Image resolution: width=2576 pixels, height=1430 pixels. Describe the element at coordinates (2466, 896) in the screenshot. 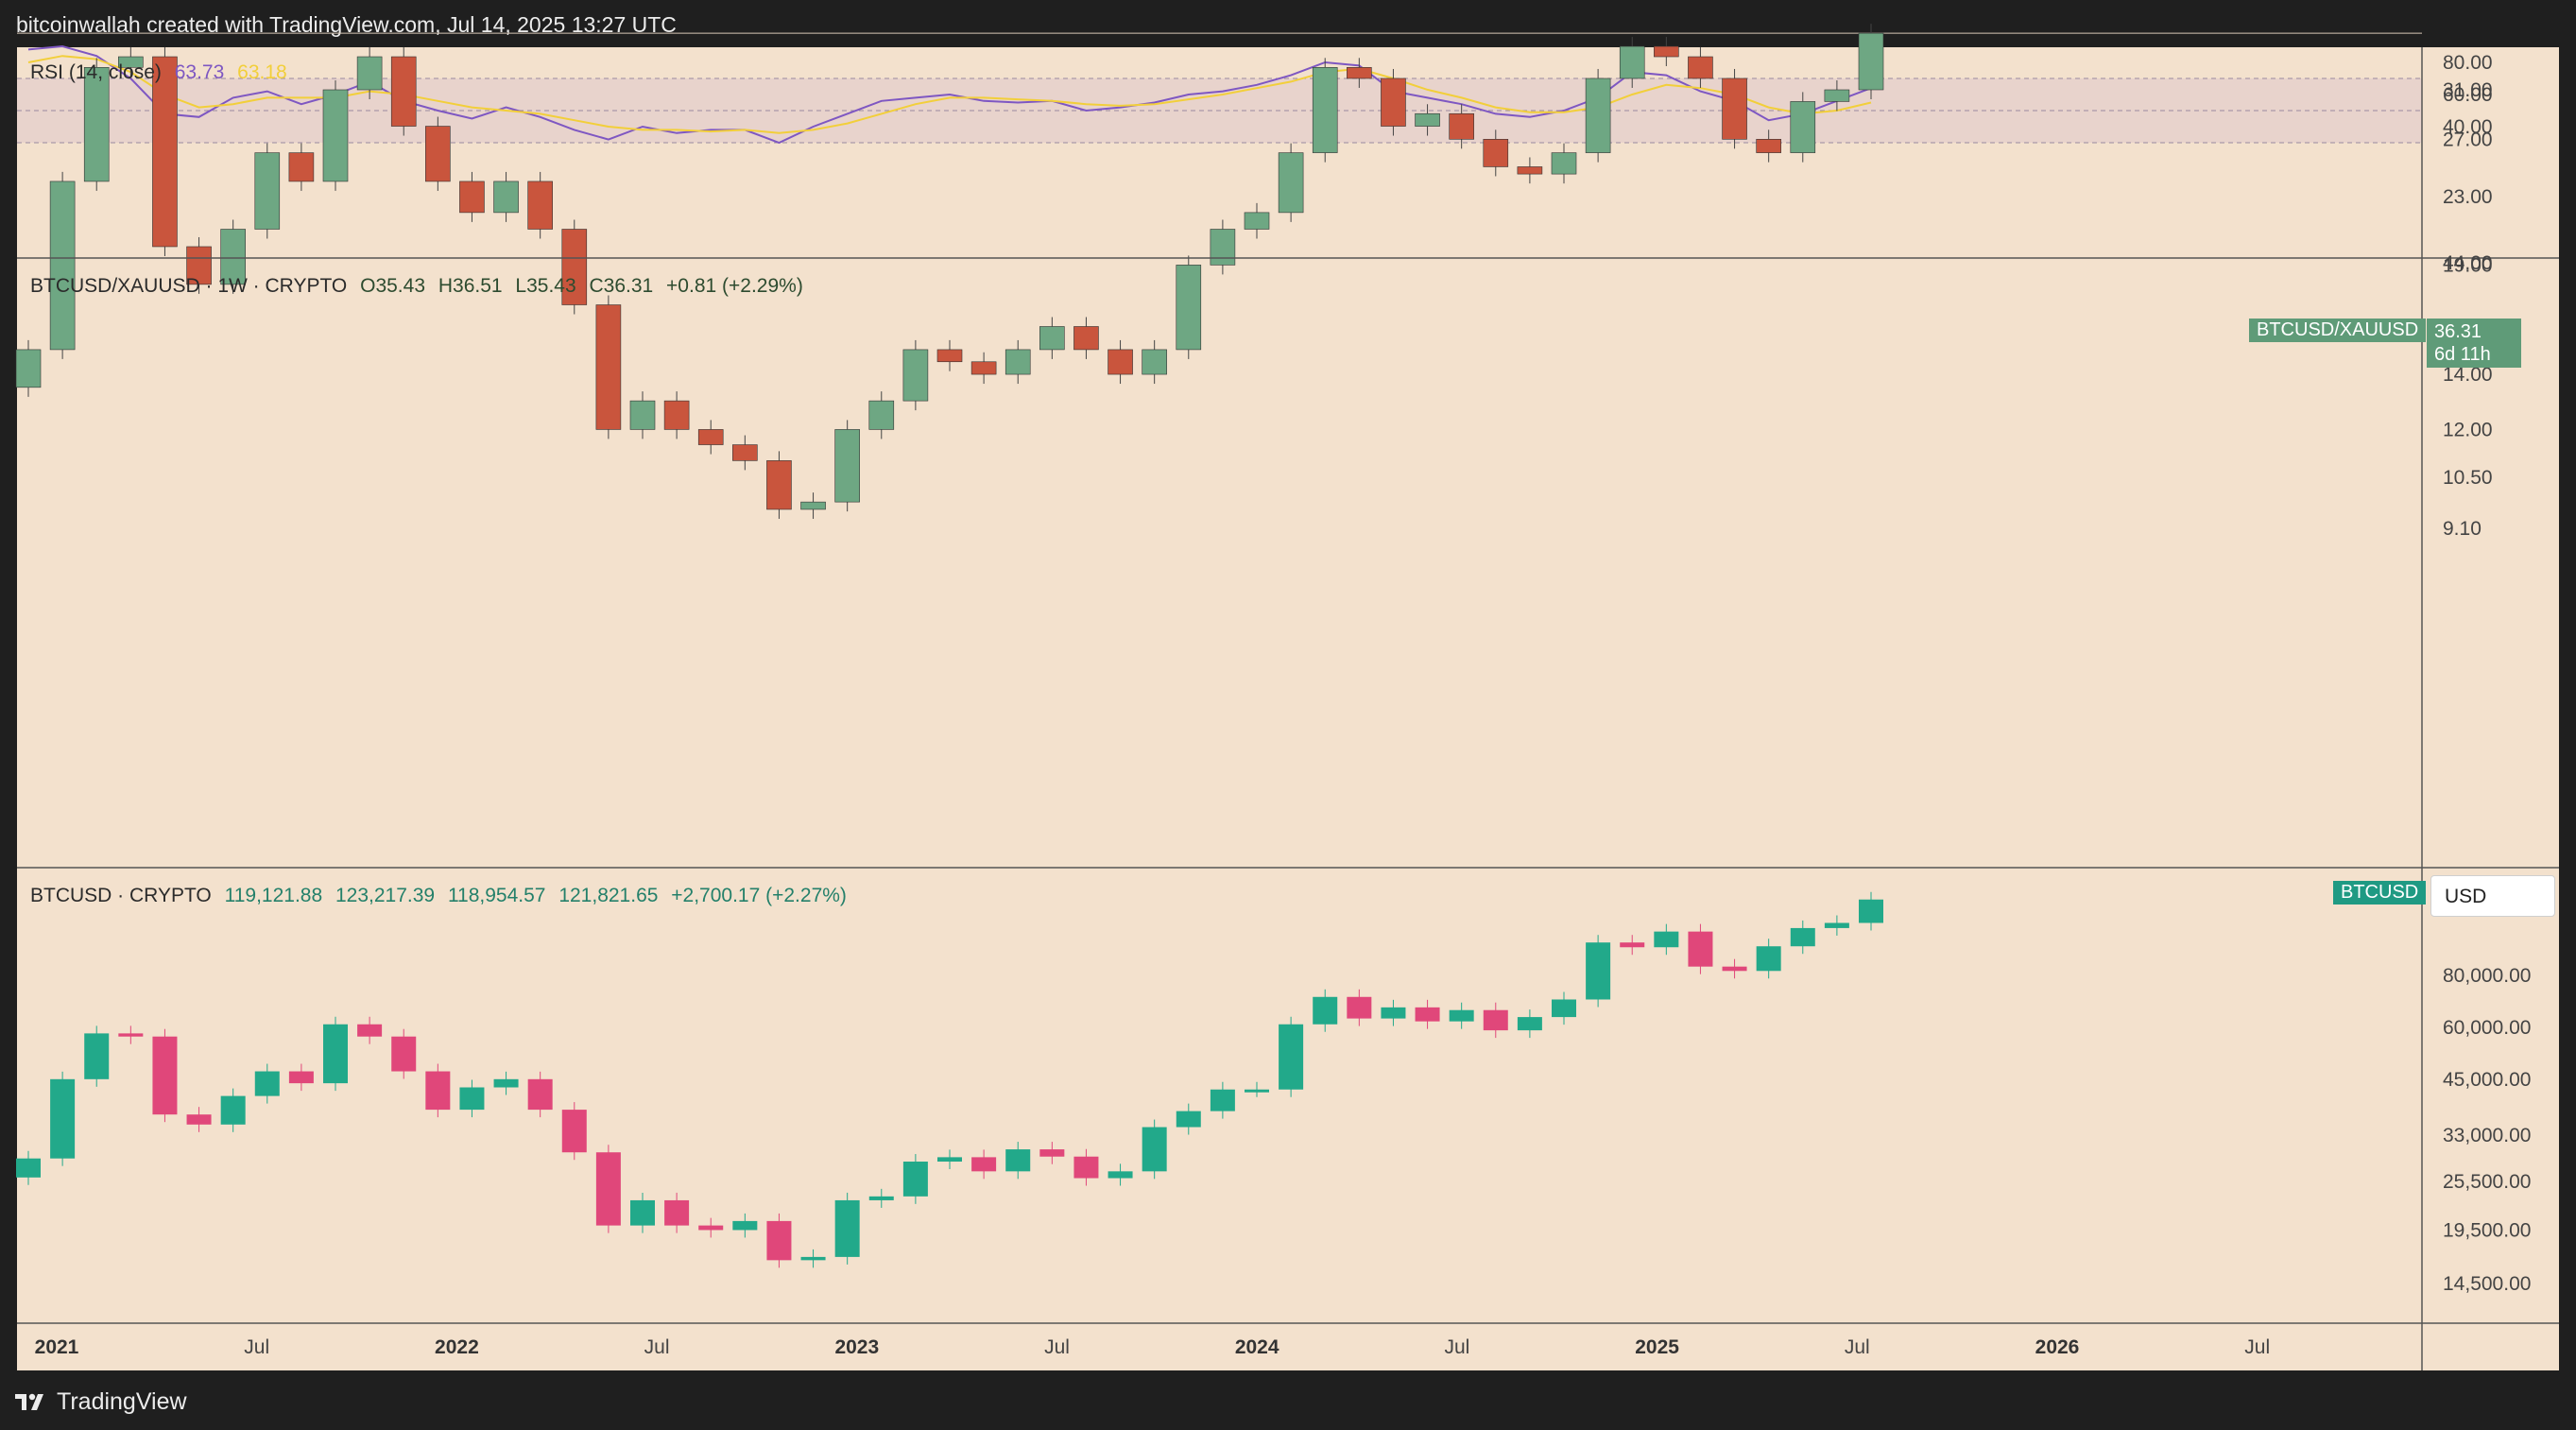

I see `currency-label: USD` at that location.